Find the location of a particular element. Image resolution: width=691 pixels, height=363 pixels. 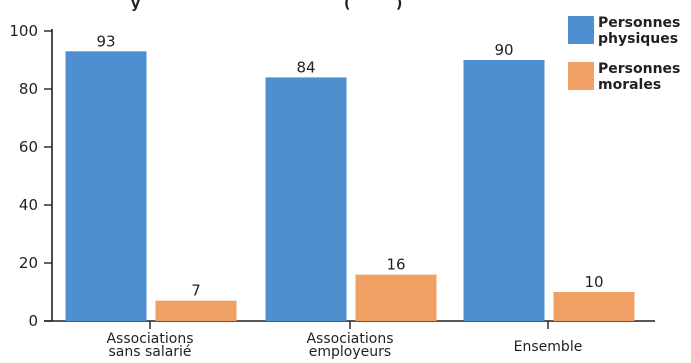

x-category-label: Ensemble is located at coordinates (548, 347).